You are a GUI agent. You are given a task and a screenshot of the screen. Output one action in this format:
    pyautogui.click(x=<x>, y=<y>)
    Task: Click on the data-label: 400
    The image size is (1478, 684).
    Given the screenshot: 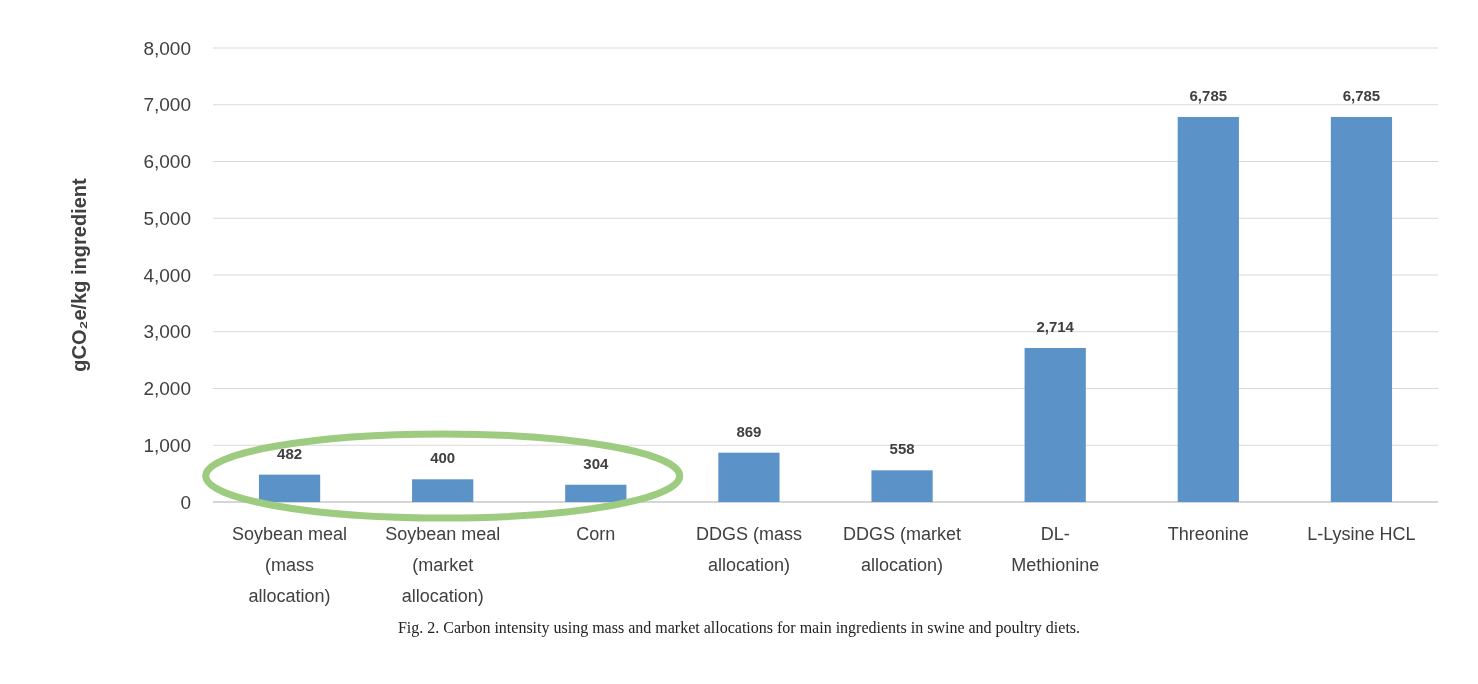 What is the action you would take?
    pyautogui.click(x=443, y=458)
    